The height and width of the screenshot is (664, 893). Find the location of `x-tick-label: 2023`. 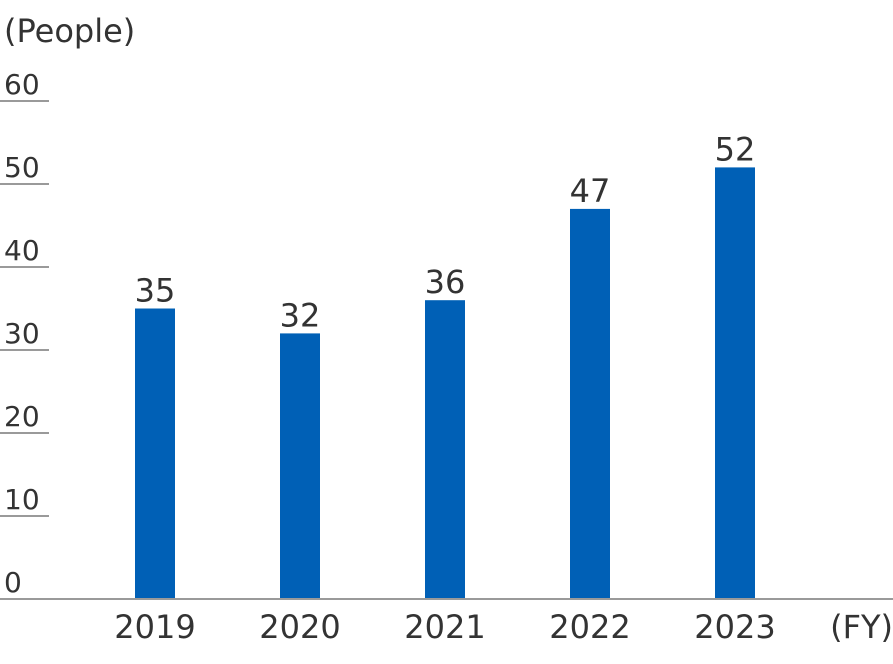

x-tick-label: 2023 is located at coordinates (734, 627).